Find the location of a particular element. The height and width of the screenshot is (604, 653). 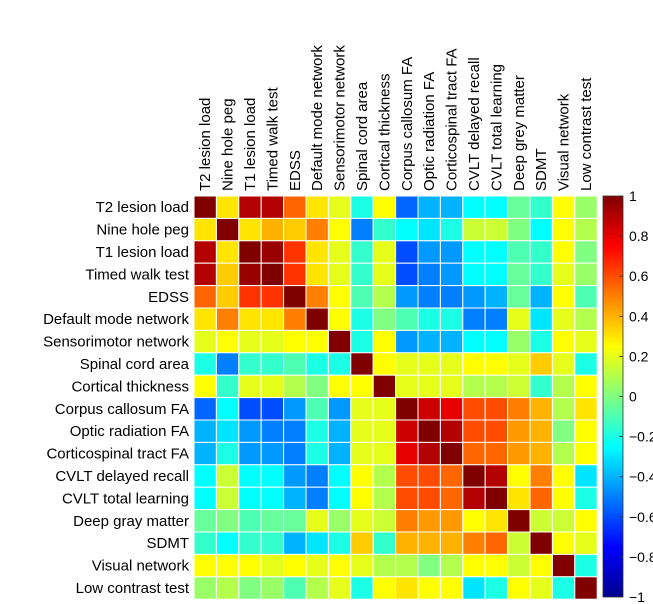

colorbar-tick-label: −0.6 is located at coordinates (641, 517).